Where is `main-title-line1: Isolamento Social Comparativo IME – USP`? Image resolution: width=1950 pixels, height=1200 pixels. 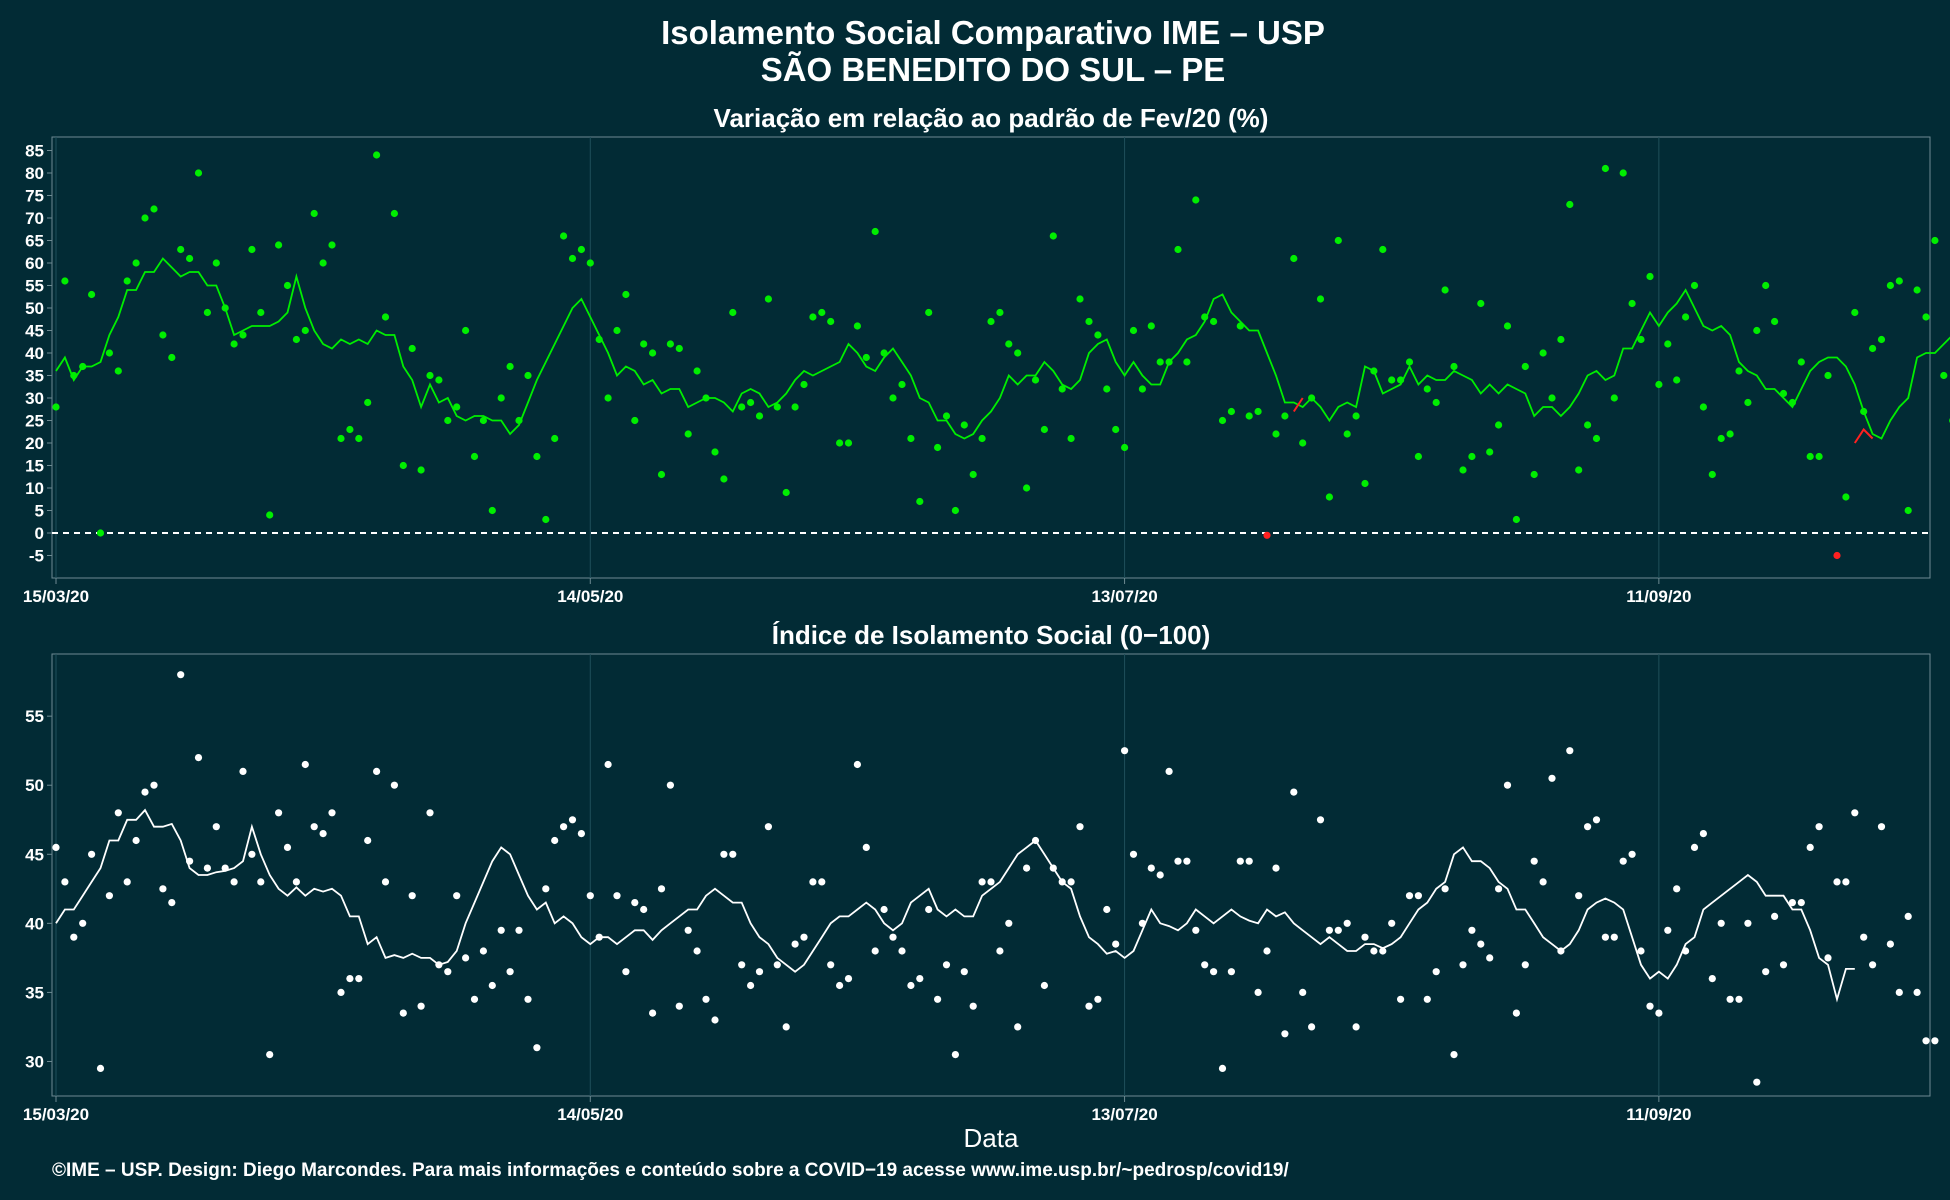 main-title-line1: Isolamento Social Comparativo IME – USP is located at coordinates (993, 32).